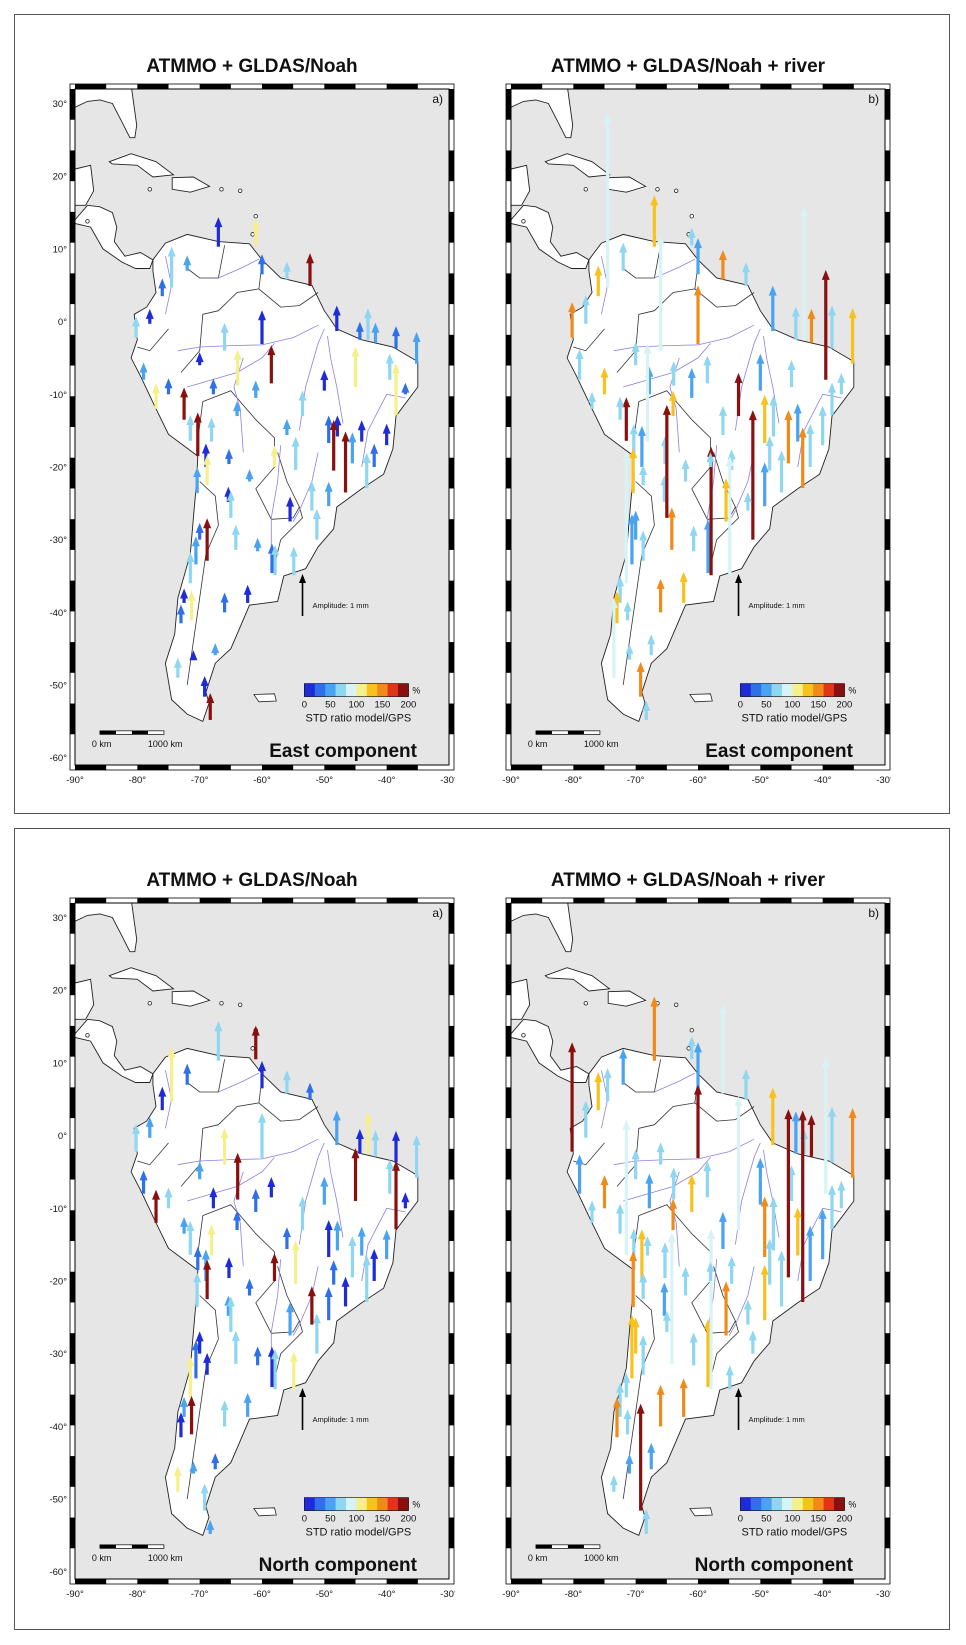  I want to click on colorbar-tick-label: 50, so click(330, 1519).